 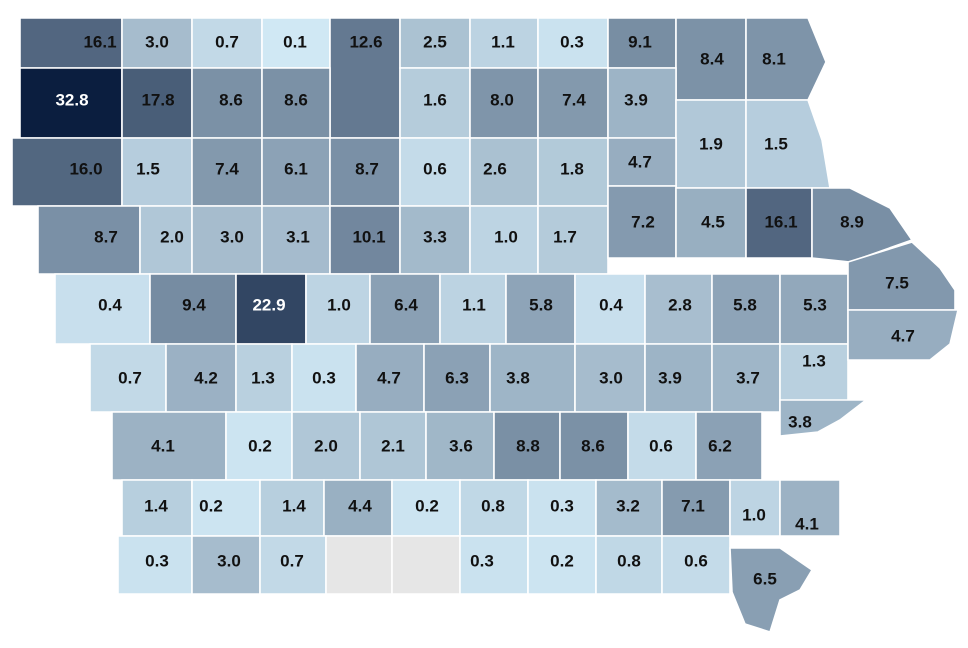 What do you see at coordinates (368, 236) in the screenshot?
I see `county-value-label: 10.1` at bounding box center [368, 236].